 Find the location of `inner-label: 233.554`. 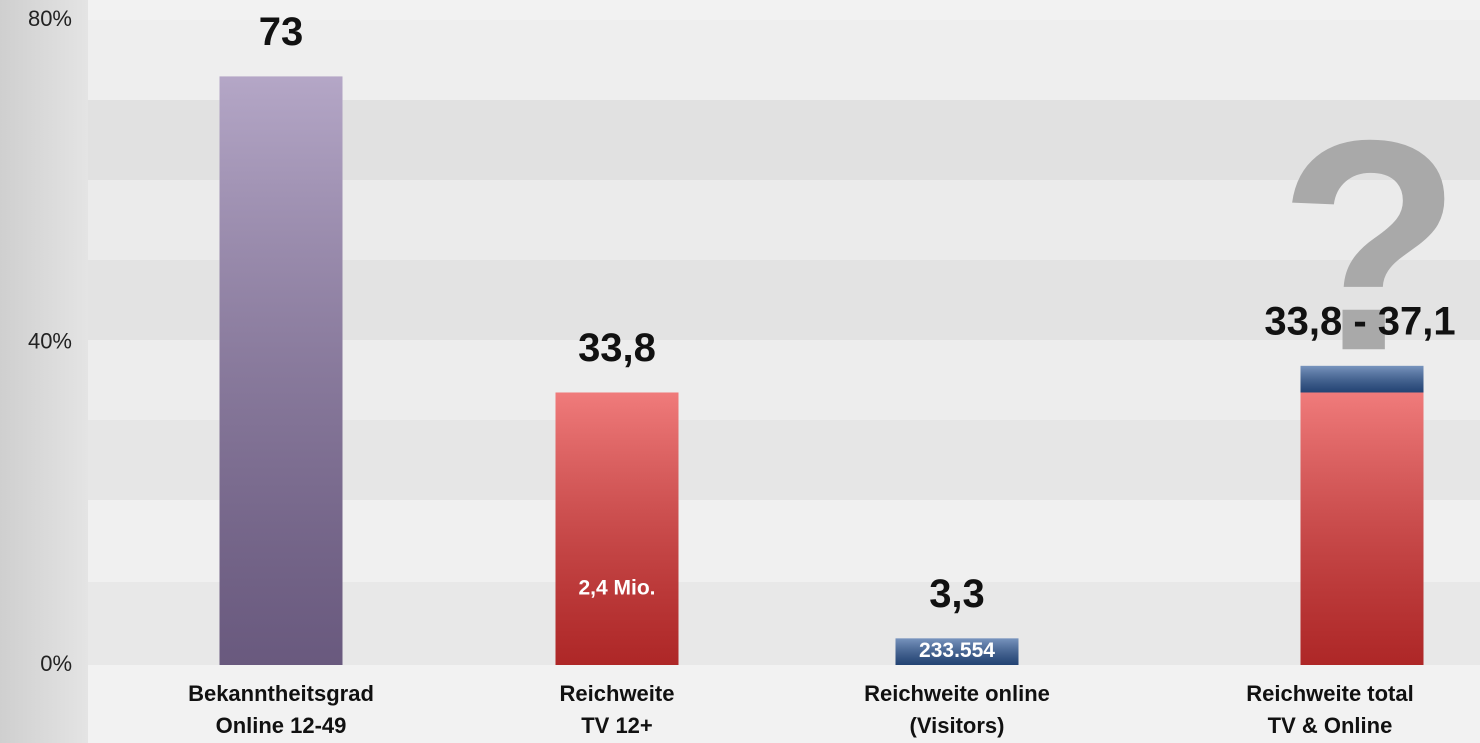

inner-label: 233.554 is located at coordinates (957, 650).